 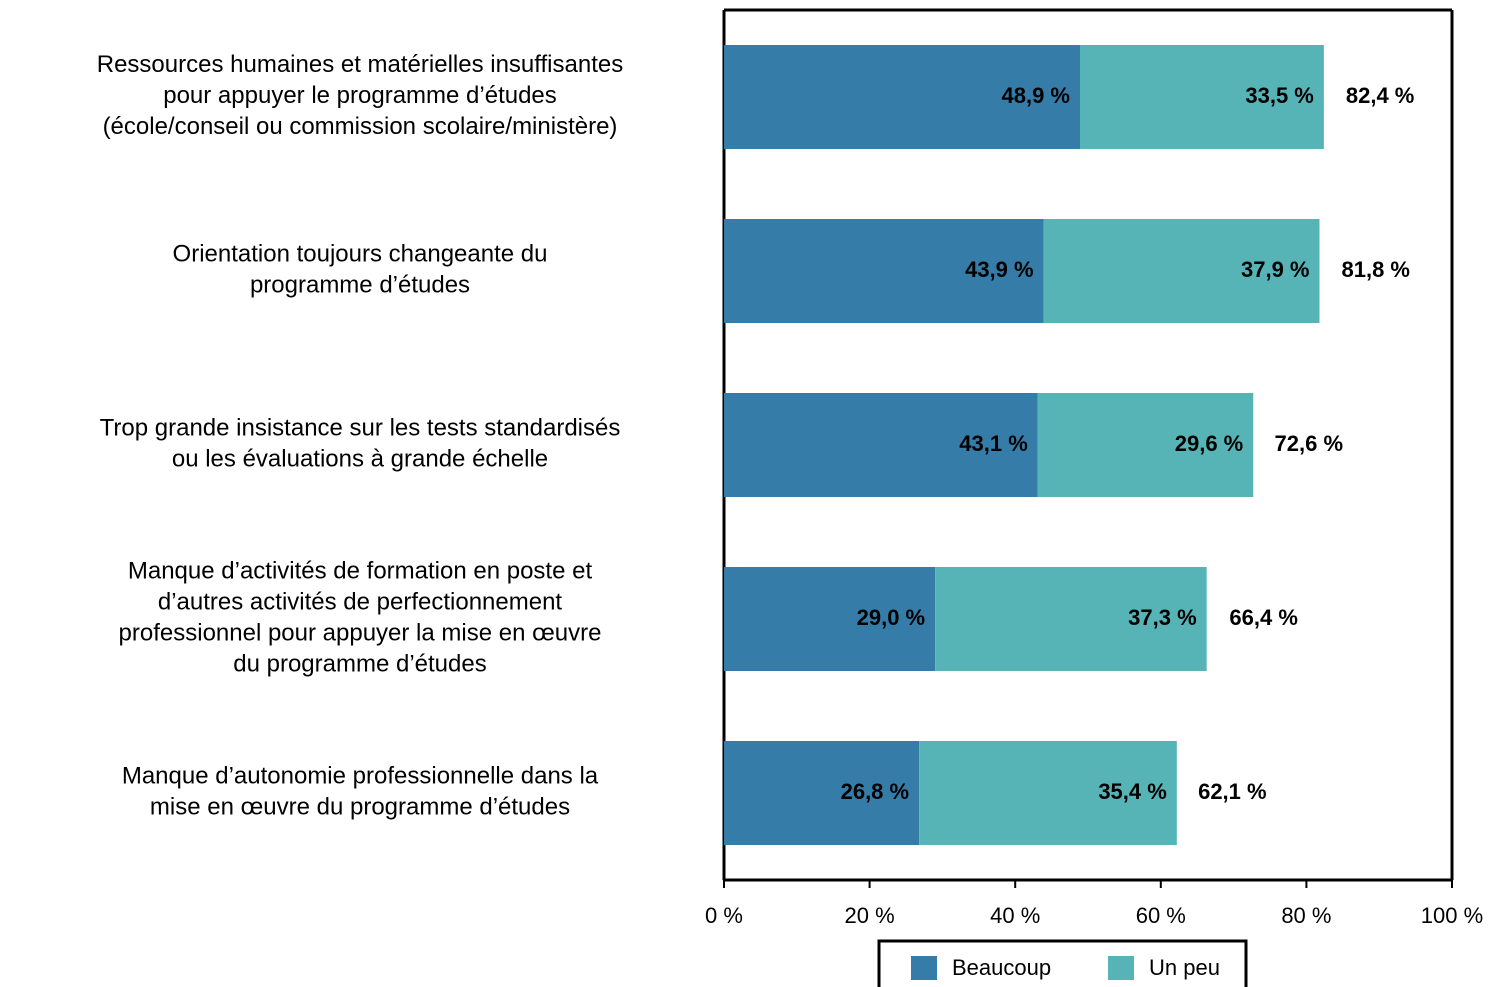 What do you see at coordinates (1132, 791) in the screenshot?
I see `value-label: 35,4 %` at bounding box center [1132, 791].